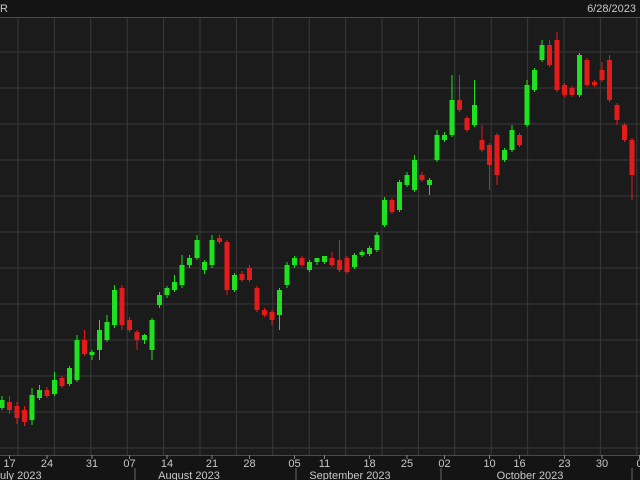 The height and width of the screenshot is (480, 640). Describe the element at coordinates (47, 464) in the screenshot. I see `x-tick-label: 24` at that location.